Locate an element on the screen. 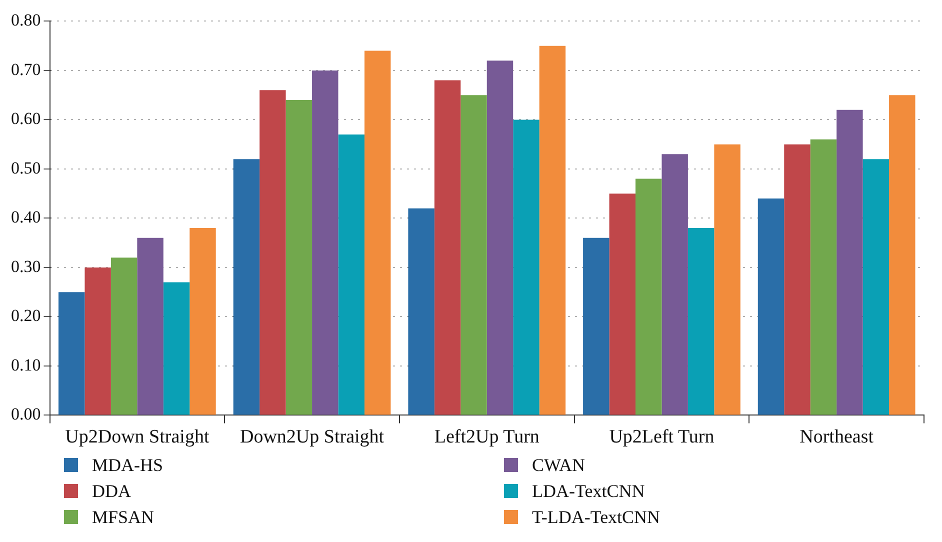 This screenshot has width=942, height=542. y-tick-label: 0.80 is located at coordinates (26, 20).